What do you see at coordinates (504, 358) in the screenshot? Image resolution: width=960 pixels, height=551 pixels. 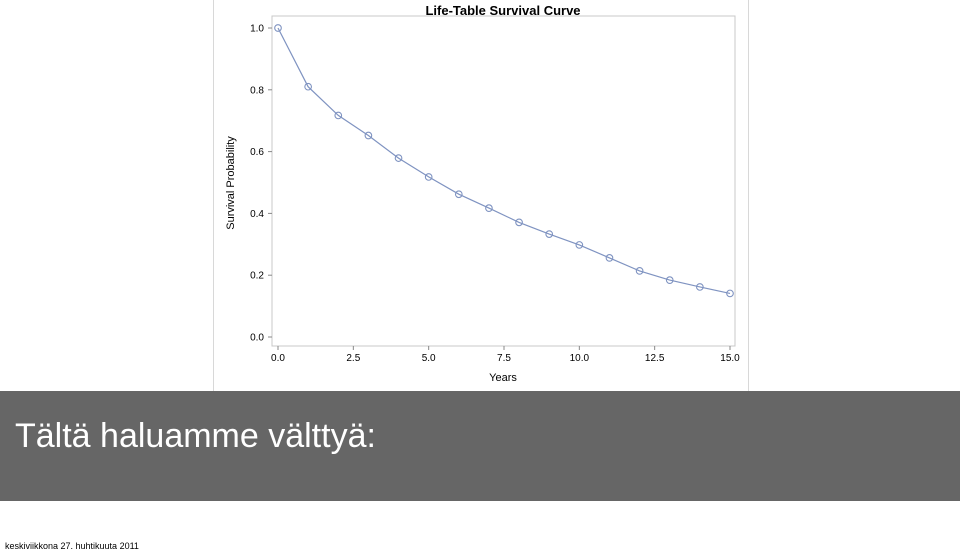 I see `x-tick-label: 7.5` at bounding box center [504, 358].